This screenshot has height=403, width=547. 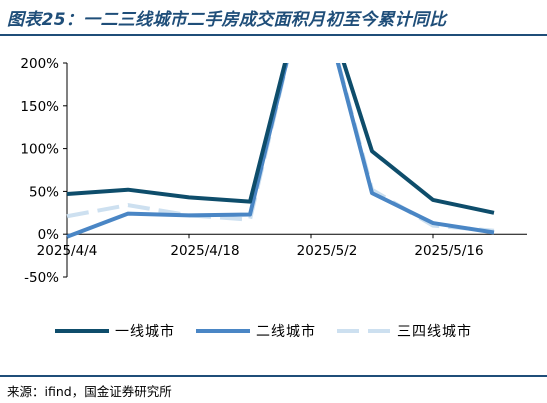 I want to click on x-tick-label: 2025/4/4, so click(x=67, y=251).